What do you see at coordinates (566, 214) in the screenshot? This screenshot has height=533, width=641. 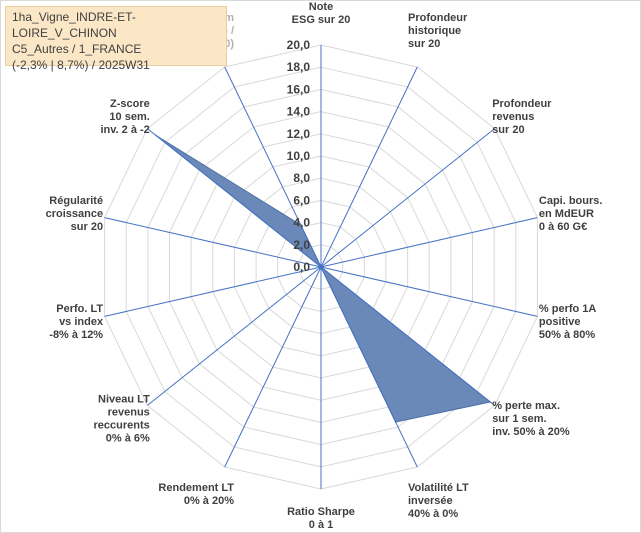 I see `category-label-3-line-1: en MdEUR` at bounding box center [566, 214].